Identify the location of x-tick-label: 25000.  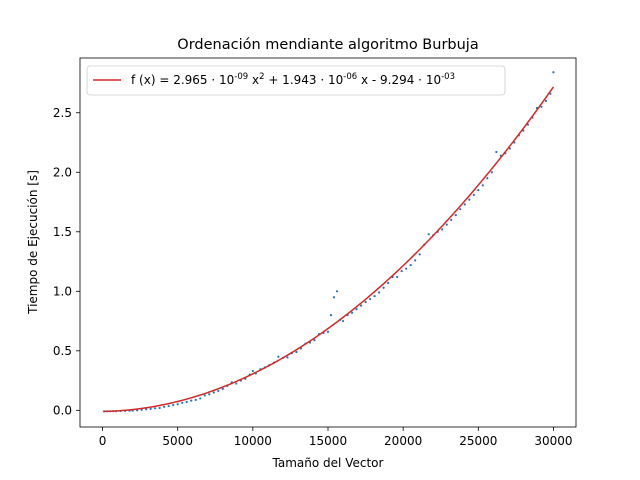
(478, 441).